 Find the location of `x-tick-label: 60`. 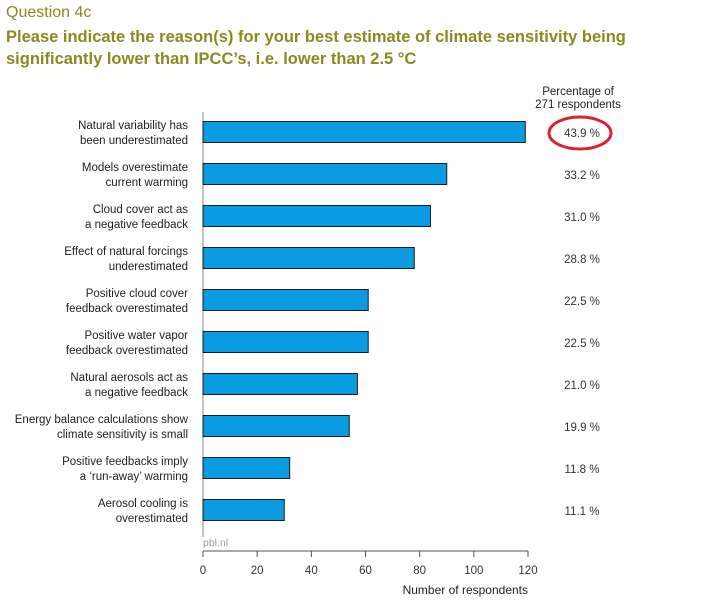

x-tick-label: 60 is located at coordinates (365, 571).